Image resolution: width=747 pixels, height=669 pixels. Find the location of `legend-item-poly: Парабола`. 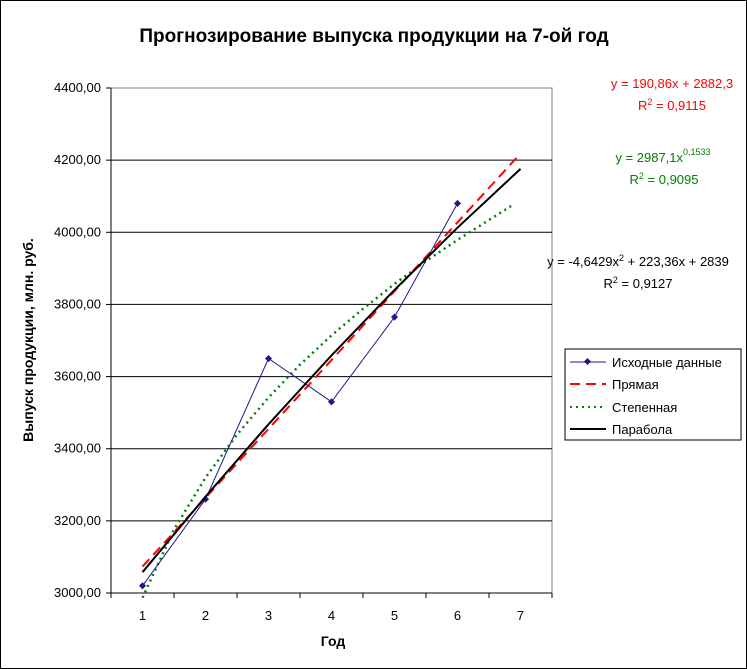

legend-item-poly: Парабола is located at coordinates (621, 429).